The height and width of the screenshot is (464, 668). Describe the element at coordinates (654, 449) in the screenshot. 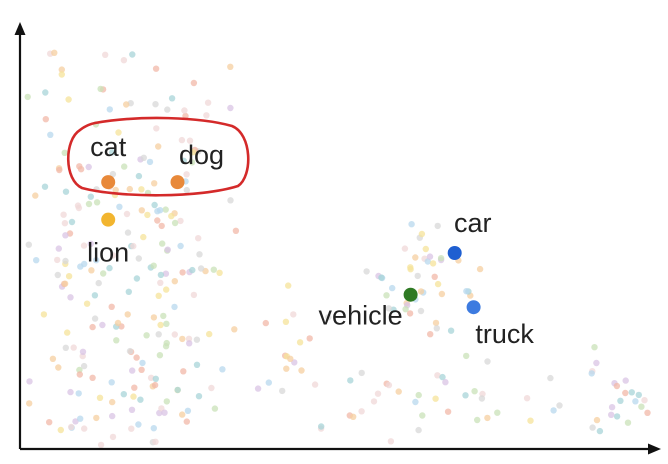

I see `x-axis-arrow` at that location.